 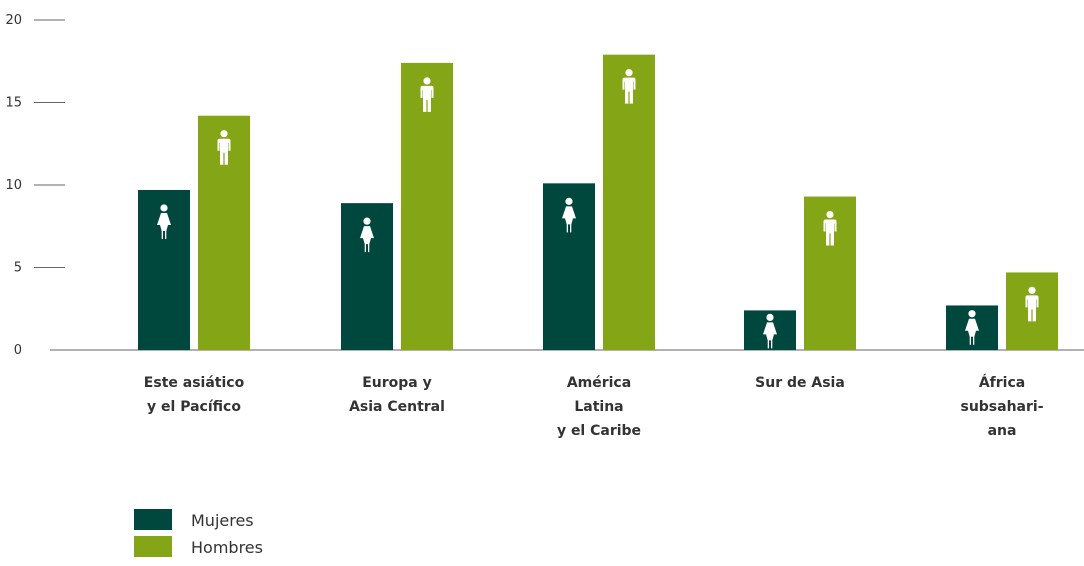 What do you see at coordinates (13, 103) in the screenshot?
I see `y-tick-label: 15` at bounding box center [13, 103].